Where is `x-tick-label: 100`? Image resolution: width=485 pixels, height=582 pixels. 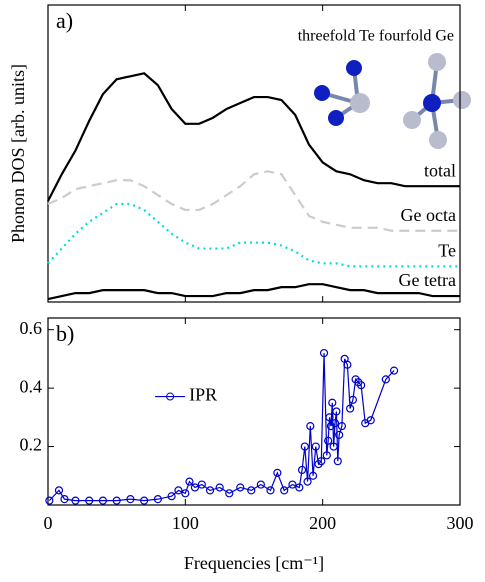
x-tick-label: 100 is located at coordinates (185, 523).